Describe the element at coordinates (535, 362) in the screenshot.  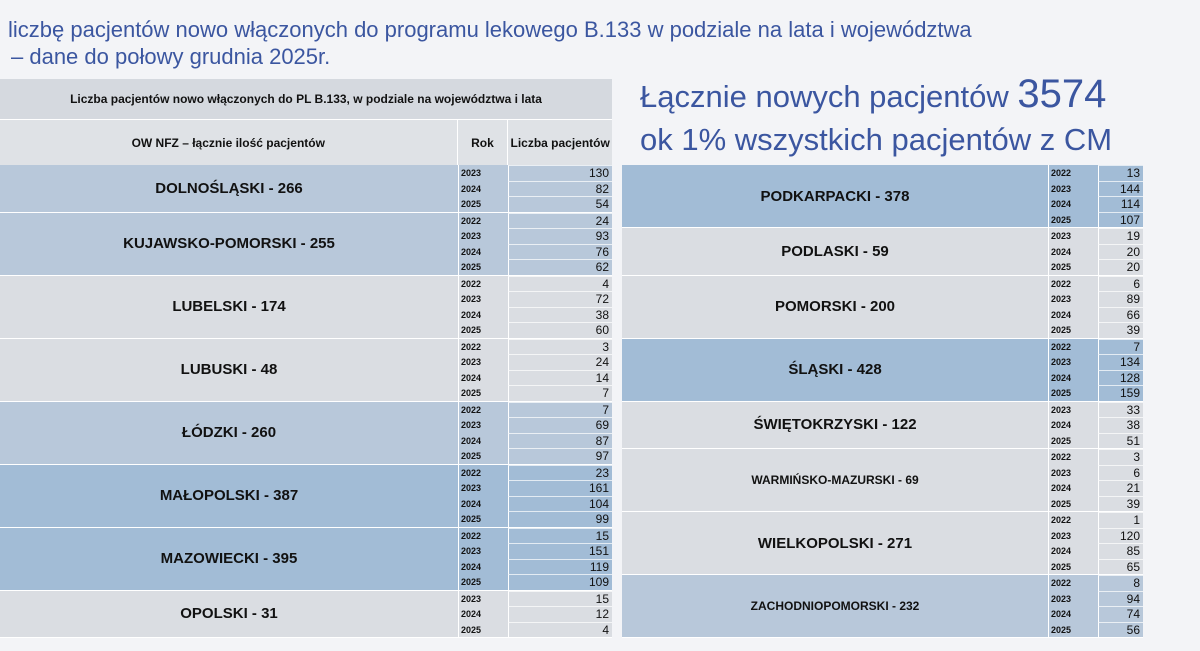
I see `table-row: 2023 24` at that location.